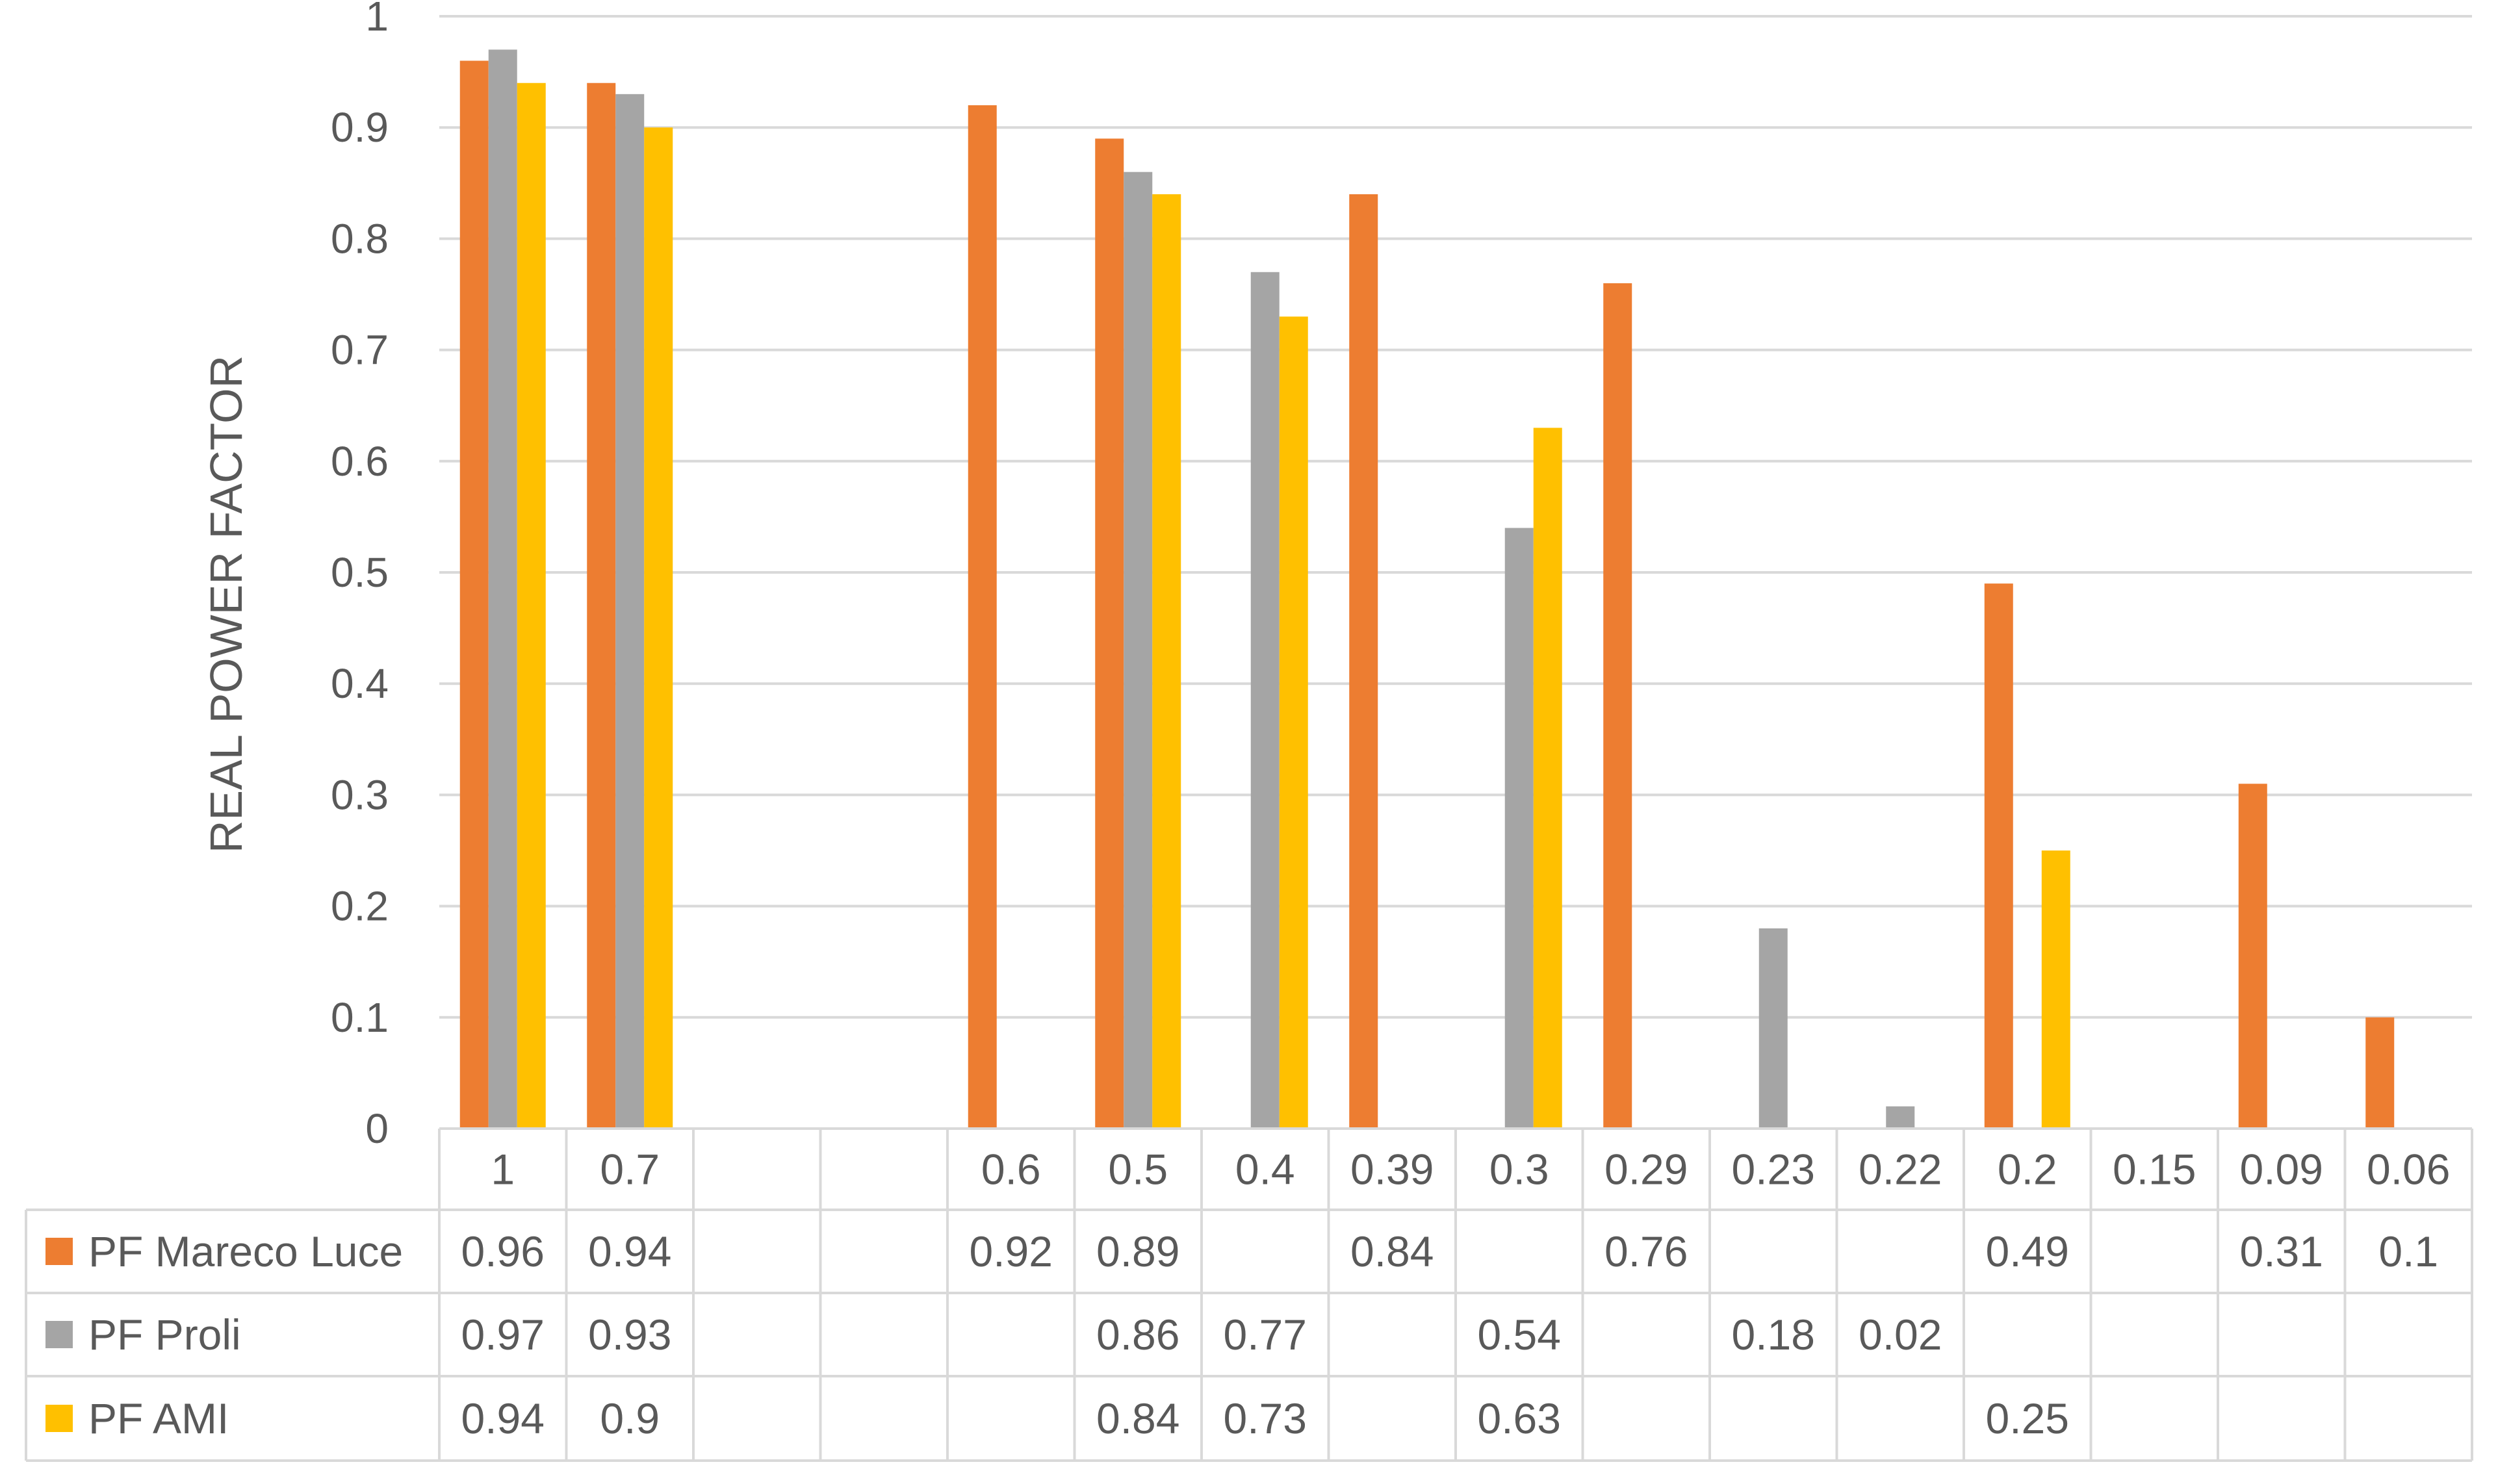  I want to click on x-tick-label: 0.2, so click(2027, 1170).